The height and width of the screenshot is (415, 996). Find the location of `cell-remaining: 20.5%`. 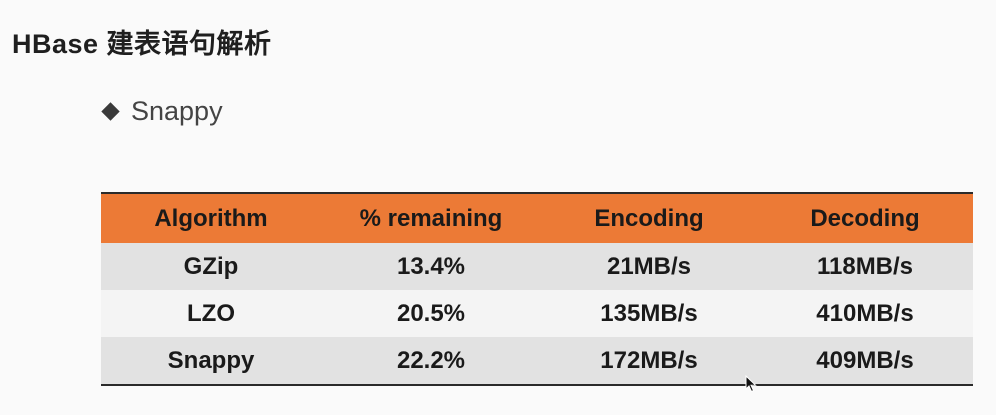

cell-remaining: 20.5% is located at coordinates (431, 313).